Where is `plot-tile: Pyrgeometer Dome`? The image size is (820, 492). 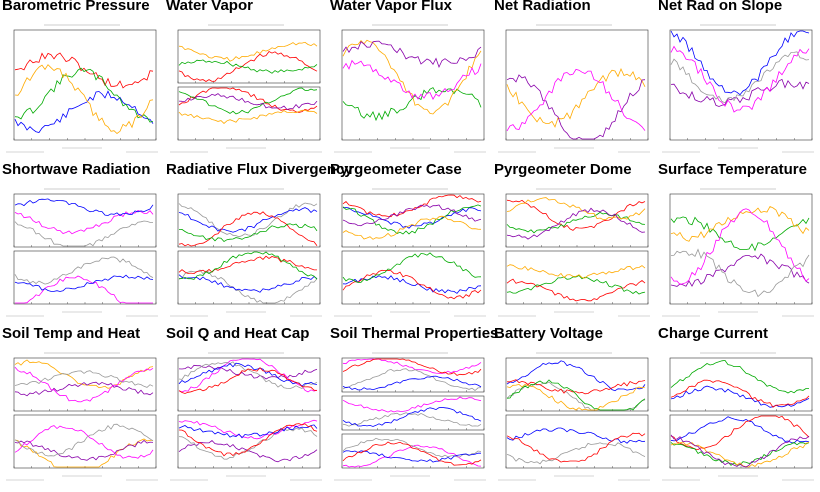 plot-tile: Pyrgeometer Dome is located at coordinates (574, 244).